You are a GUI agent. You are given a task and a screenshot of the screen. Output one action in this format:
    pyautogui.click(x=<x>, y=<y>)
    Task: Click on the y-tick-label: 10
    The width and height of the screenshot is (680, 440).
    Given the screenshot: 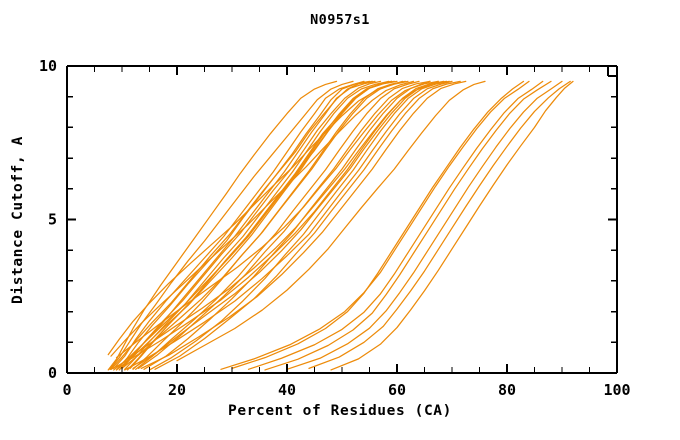 What is the action you would take?
    pyautogui.click(x=48, y=66)
    